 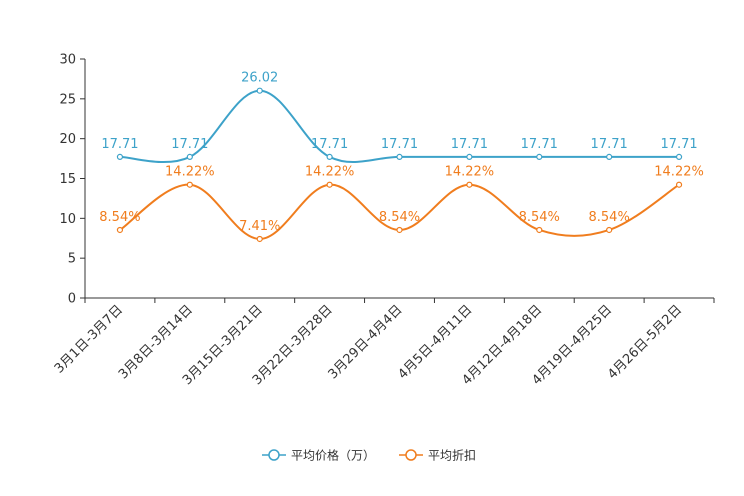 I want to click on data-label: 26.02, so click(x=259, y=78).